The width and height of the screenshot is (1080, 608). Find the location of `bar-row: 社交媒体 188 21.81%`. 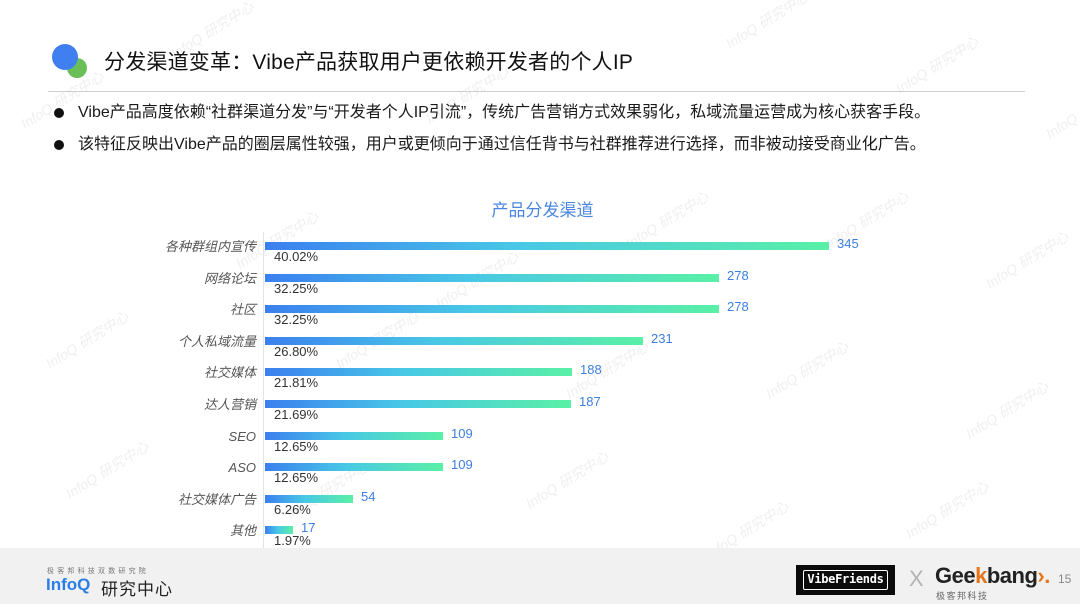

bar-row: 社交媒体 188 21.81% is located at coordinates (540, 380).